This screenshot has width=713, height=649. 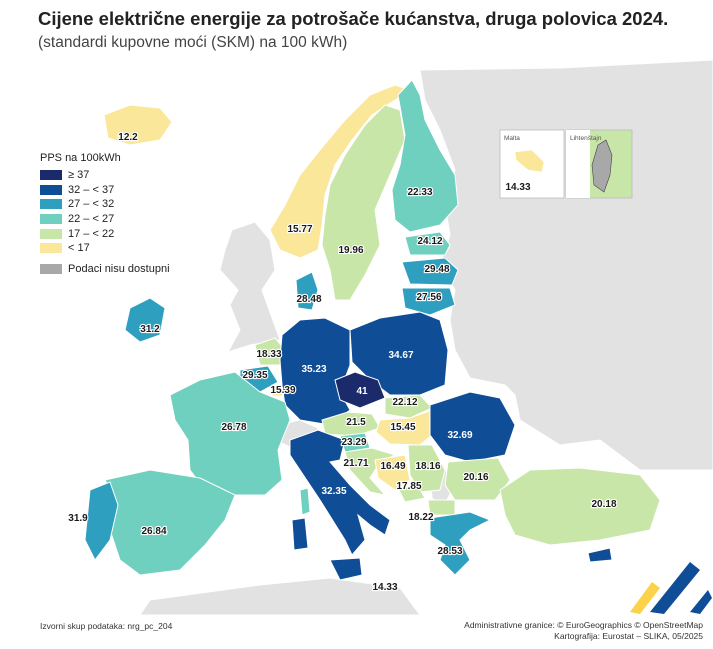 I want to click on legend-label: 17 – < 22, so click(x=91, y=233).